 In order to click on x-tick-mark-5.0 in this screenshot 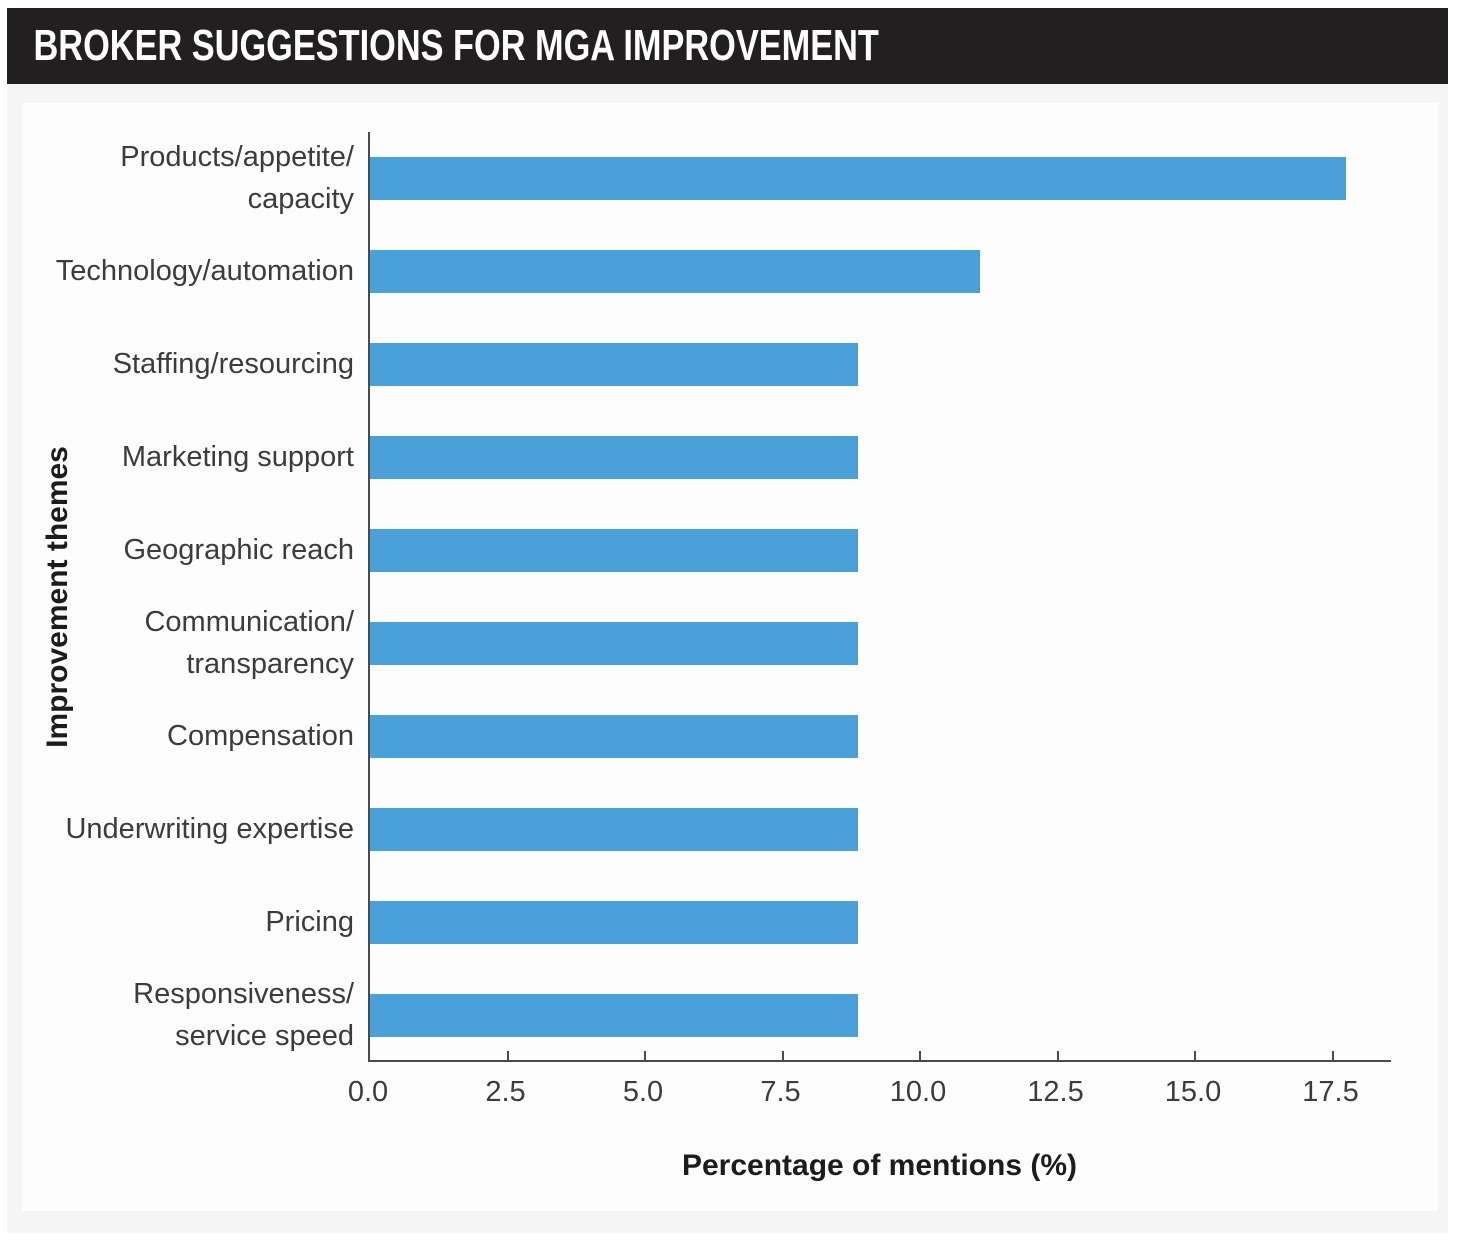, I will do `click(645, 1055)`.